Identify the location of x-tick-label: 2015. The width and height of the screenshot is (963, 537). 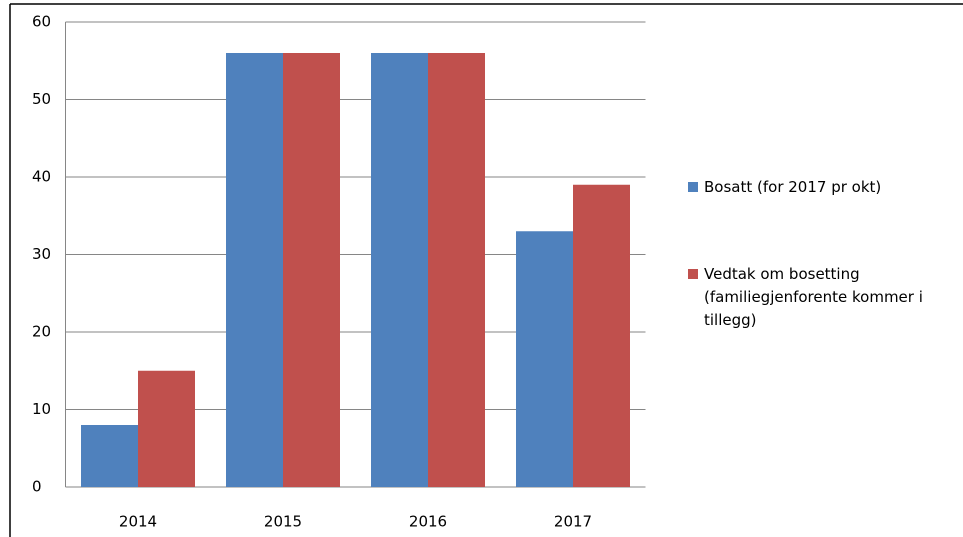
(283, 522).